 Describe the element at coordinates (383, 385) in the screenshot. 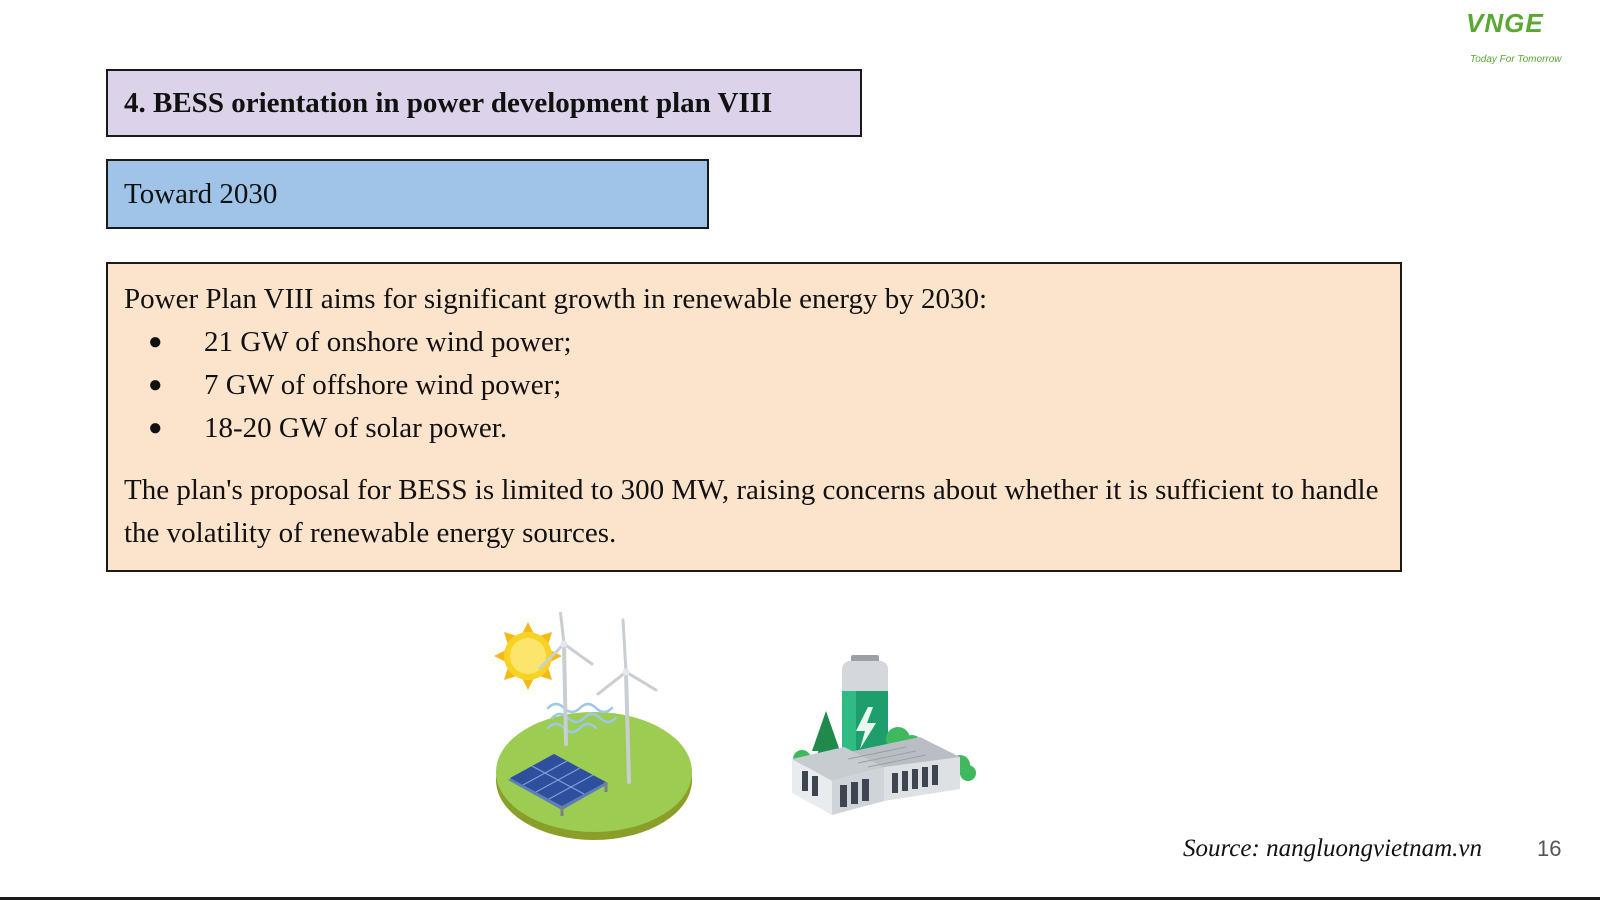

I see `bullet-text: 7 GW of offshore wind power;` at that location.